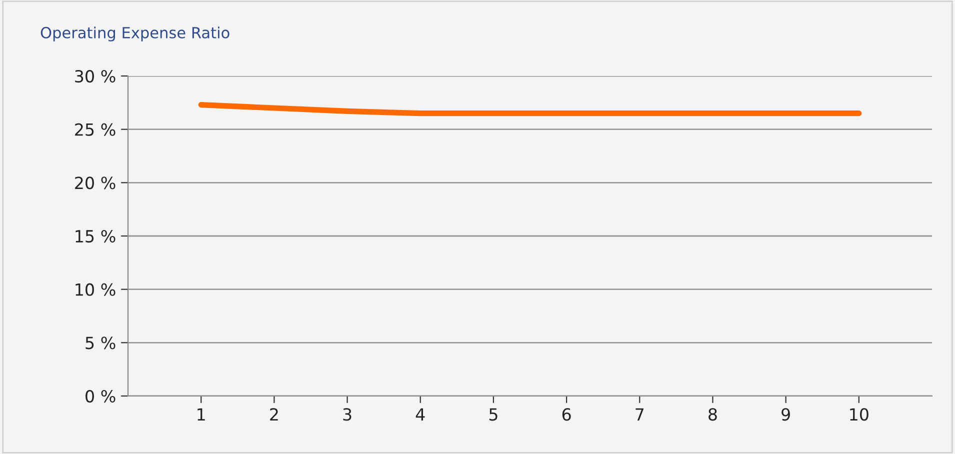 Image resolution: width=955 pixels, height=454 pixels. Describe the element at coordinates (420, 414) in the screenshot. I see `x-tick-label: 4` at that location.